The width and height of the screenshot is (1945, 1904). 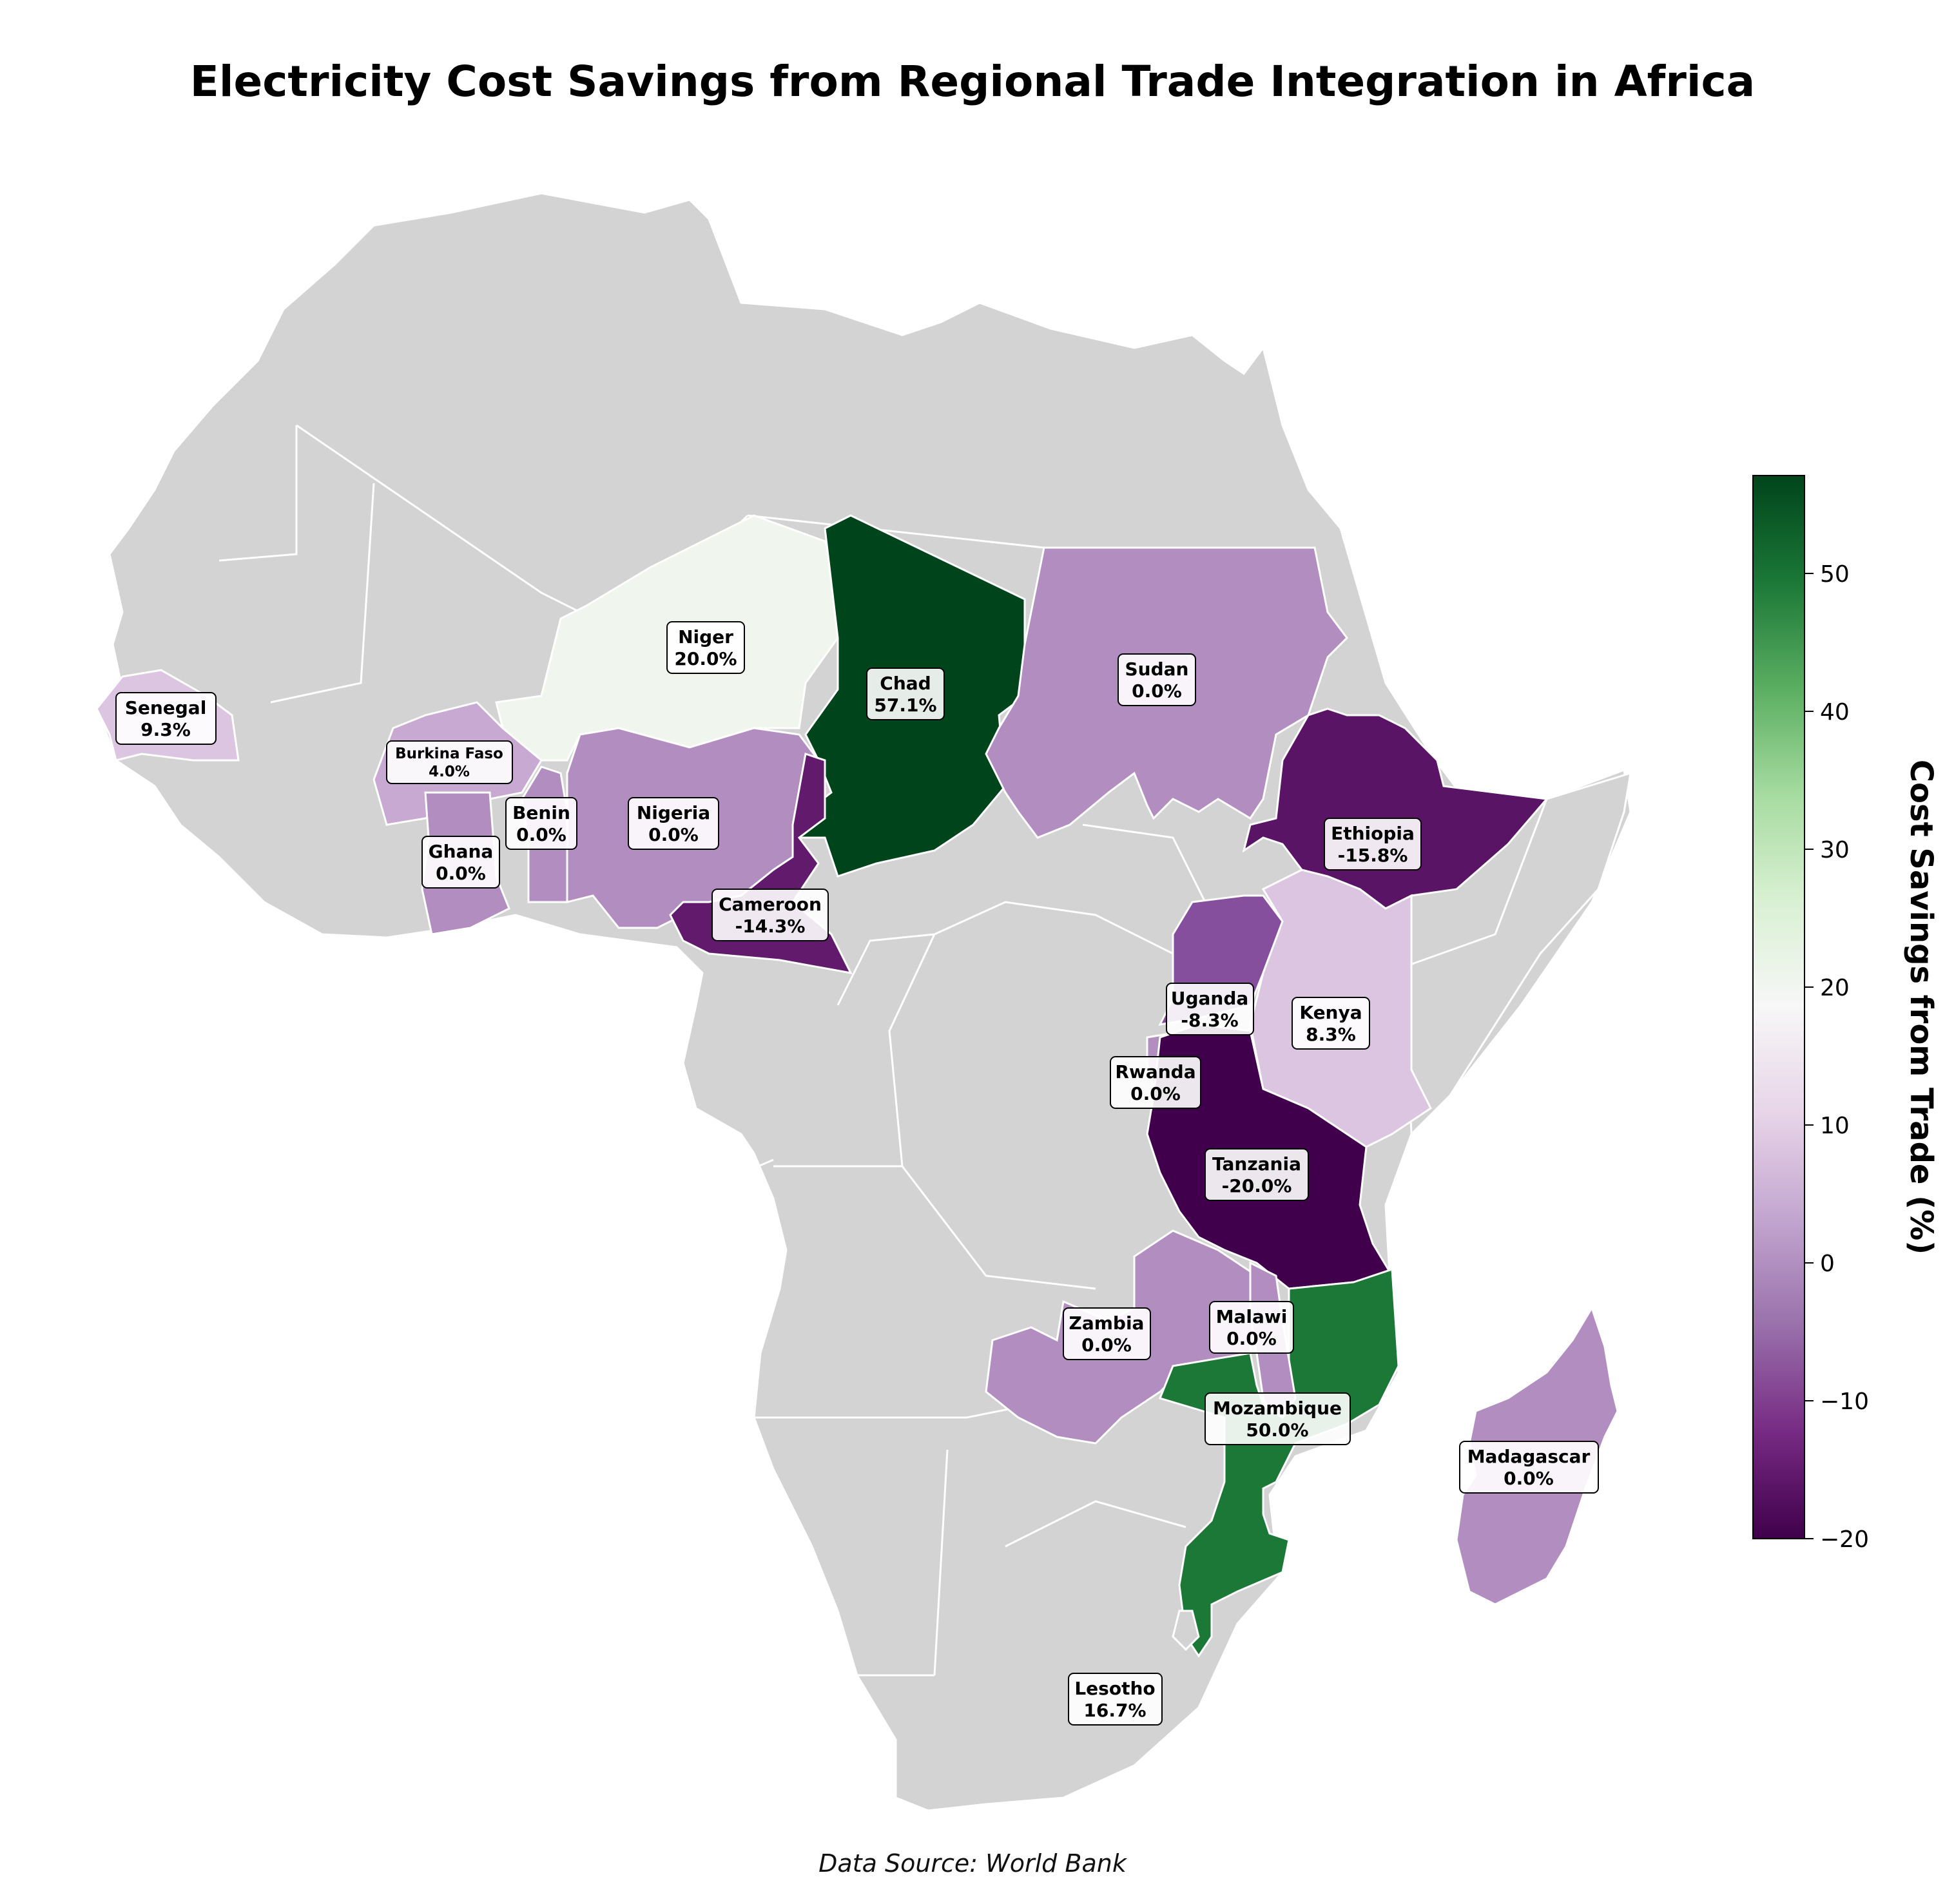 What do you see at coordinates (905, 705) in the screenshot?
I see `label-chad-value: 57.1%` at bounding box center [905, 705].